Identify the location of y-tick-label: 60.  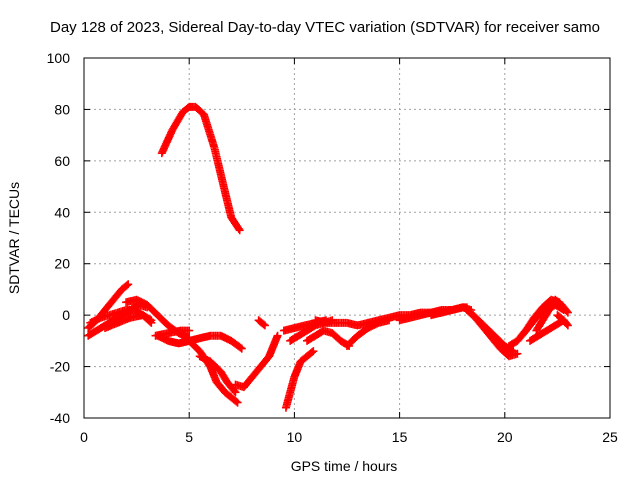
(62, 161).